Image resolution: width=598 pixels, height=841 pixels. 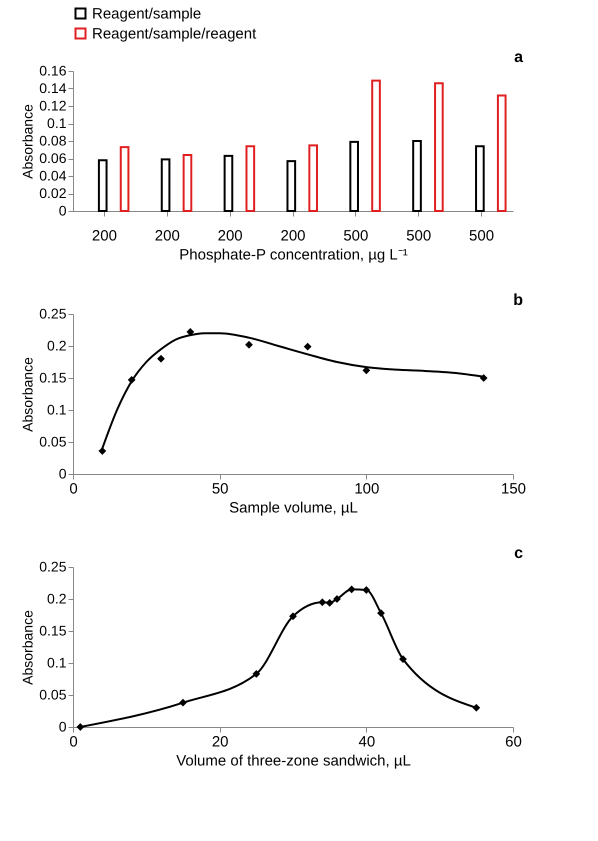 What do you see at coordinates (518, 300) in the screenshot?
I see `text: b` at bounding box center [518, 300].